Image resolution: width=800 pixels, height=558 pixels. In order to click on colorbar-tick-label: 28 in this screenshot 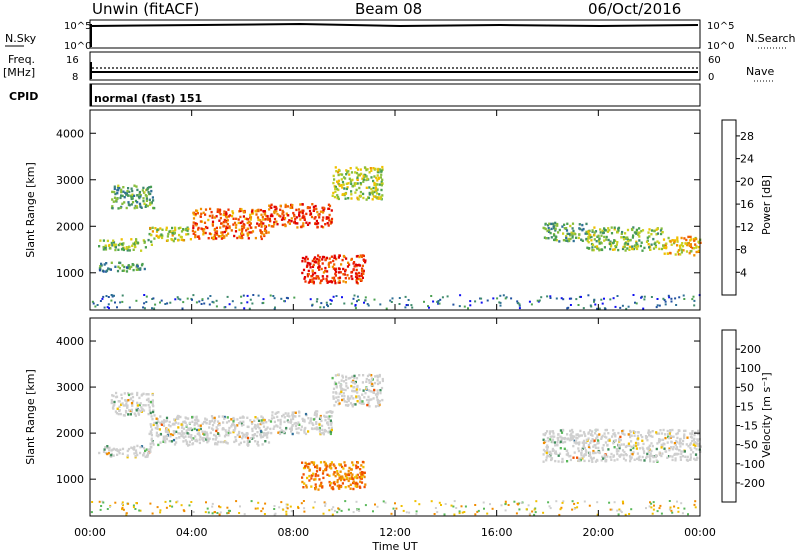, I will do `click(747, 136)`.